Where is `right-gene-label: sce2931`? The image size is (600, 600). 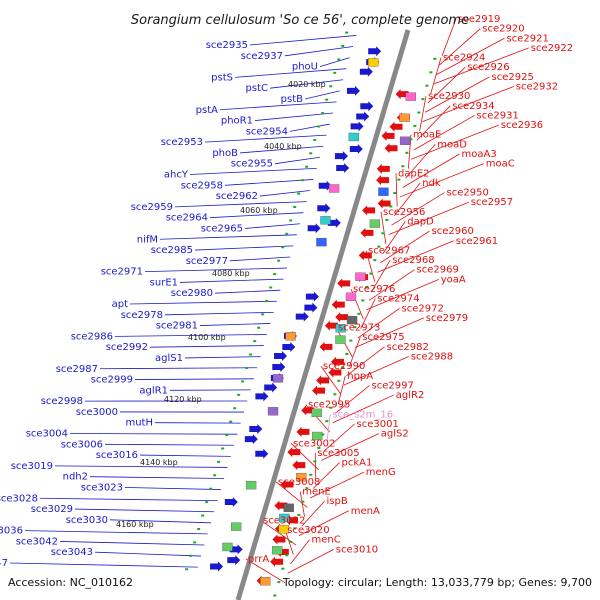 right-gene-label: sce2931 is located at coordinates (498, 115).